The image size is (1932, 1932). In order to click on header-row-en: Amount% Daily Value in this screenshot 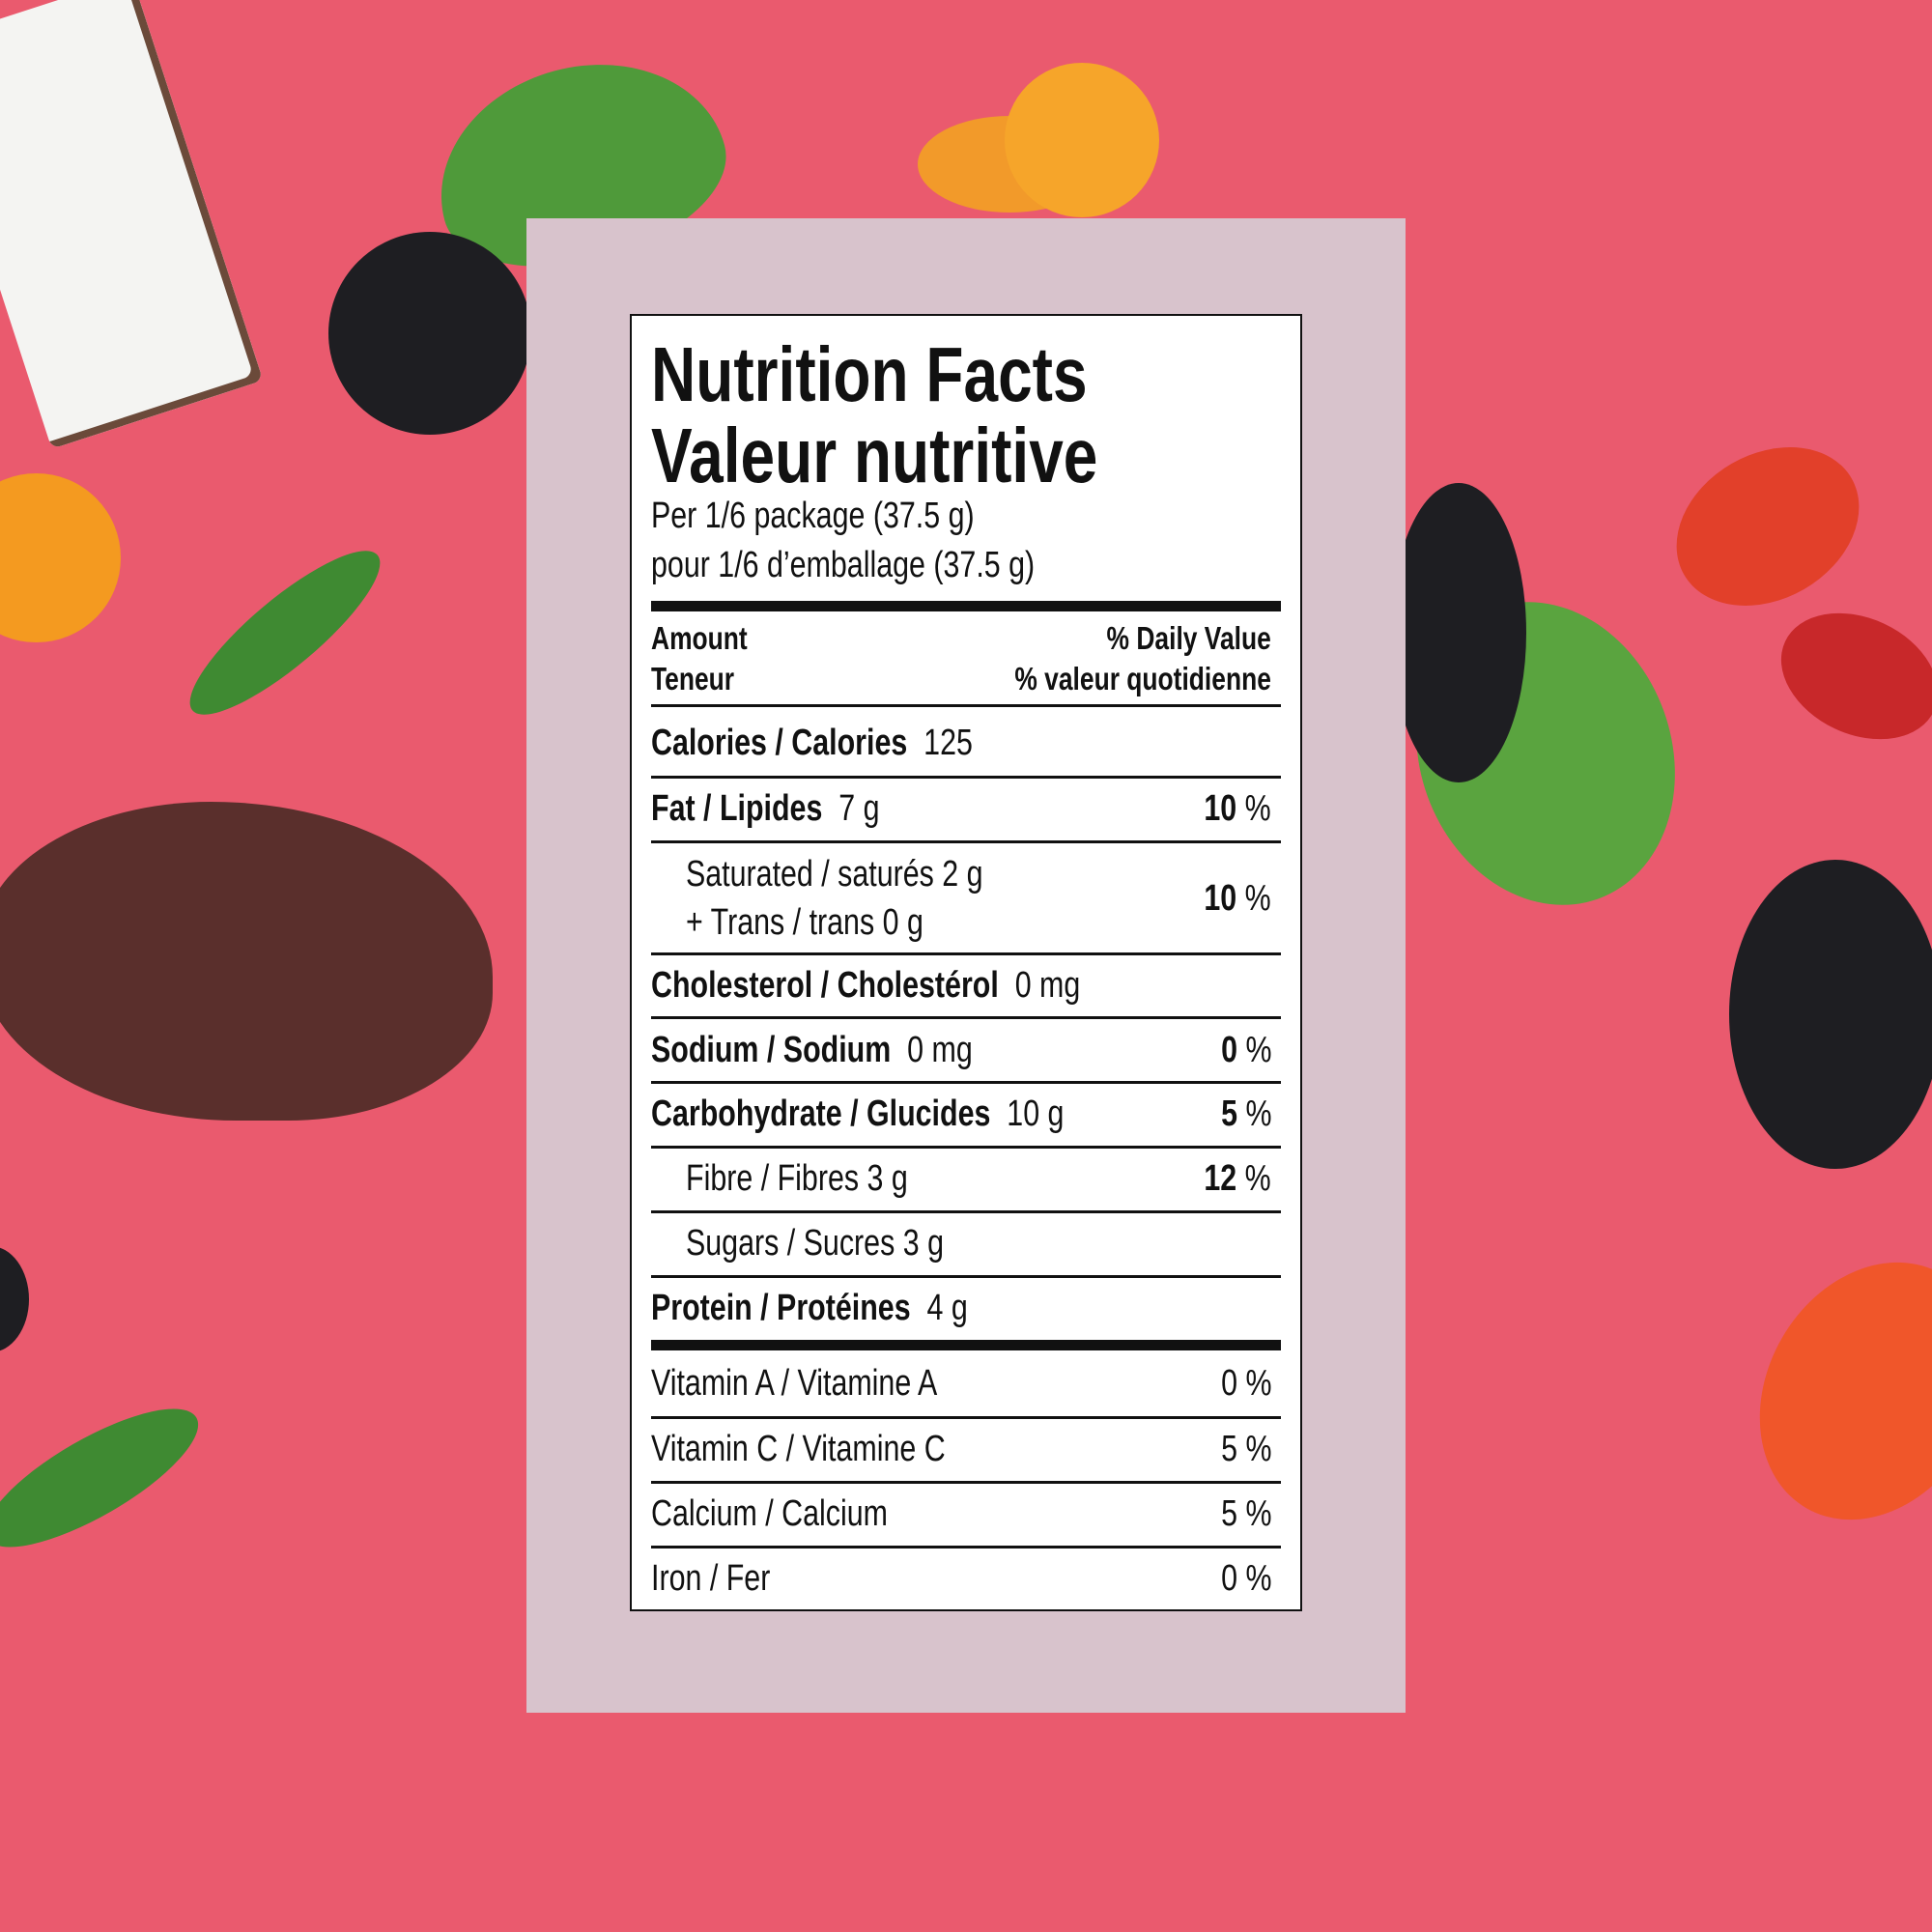, I will do `click(961, 638)`.